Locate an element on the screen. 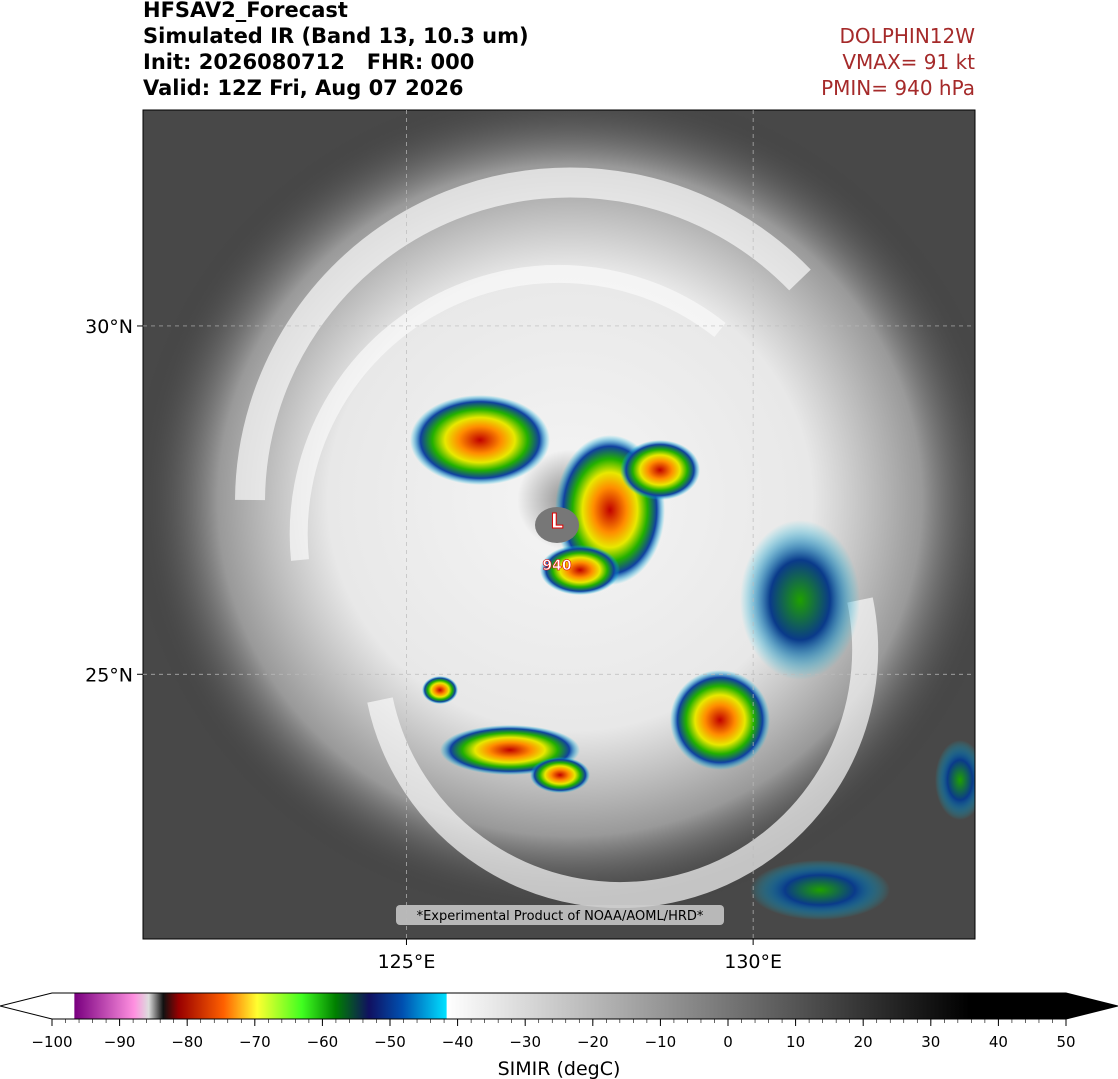 This screenshot has width=1118, height=1079. credit: *Experimental Product of NOAA/AOML/HRD* is located at coordinates (560, 916).